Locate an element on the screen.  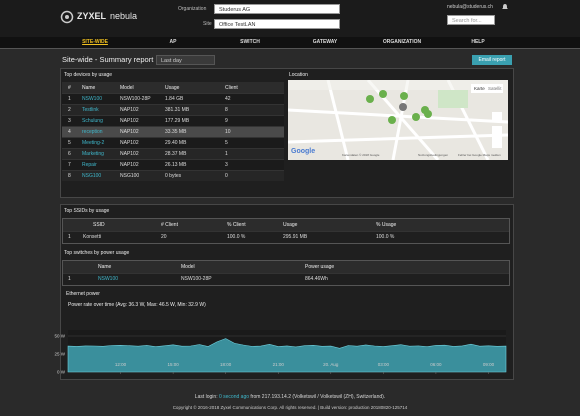
table-cell: 33.35 MB is located at coordinates (176, 131).